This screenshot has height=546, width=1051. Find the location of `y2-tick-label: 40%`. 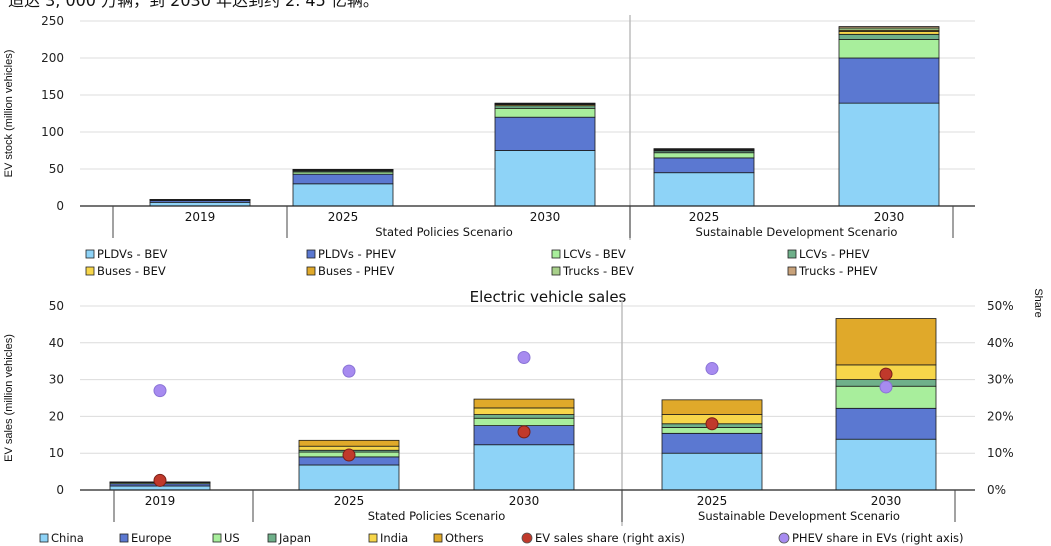

y2-tick-label: 40% is located at coordinates (1000, 343).